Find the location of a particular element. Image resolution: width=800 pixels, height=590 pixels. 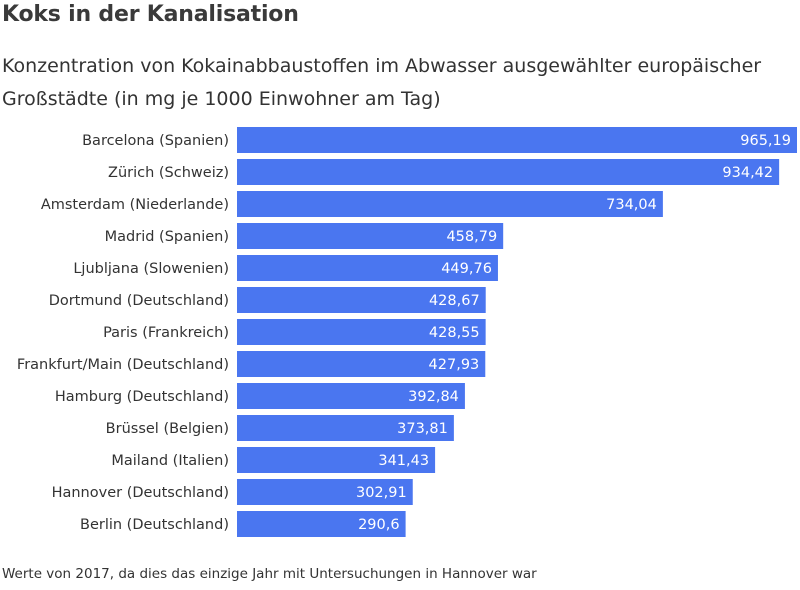

category-label-6: Paris (Frankreich) is located at coordinates (166, 333).